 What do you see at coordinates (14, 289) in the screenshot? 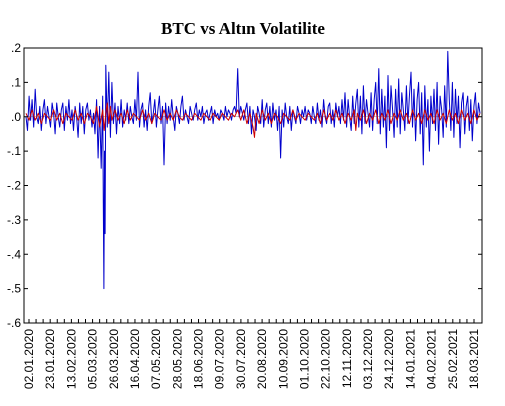
I see `y-tick-label: -.5` at bounding box center [14, 289].